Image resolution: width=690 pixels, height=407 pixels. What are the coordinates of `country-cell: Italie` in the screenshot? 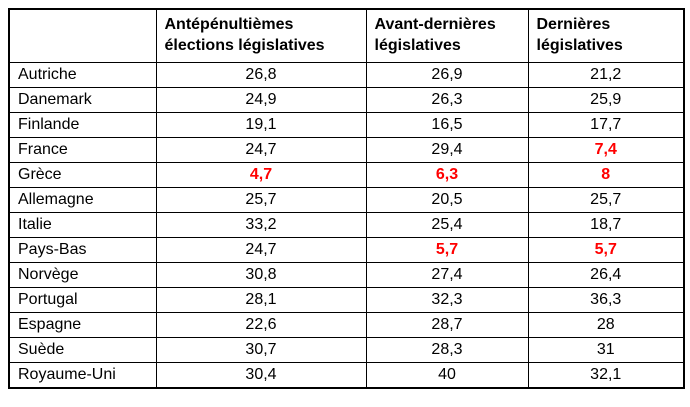 It's located at (82, 225).